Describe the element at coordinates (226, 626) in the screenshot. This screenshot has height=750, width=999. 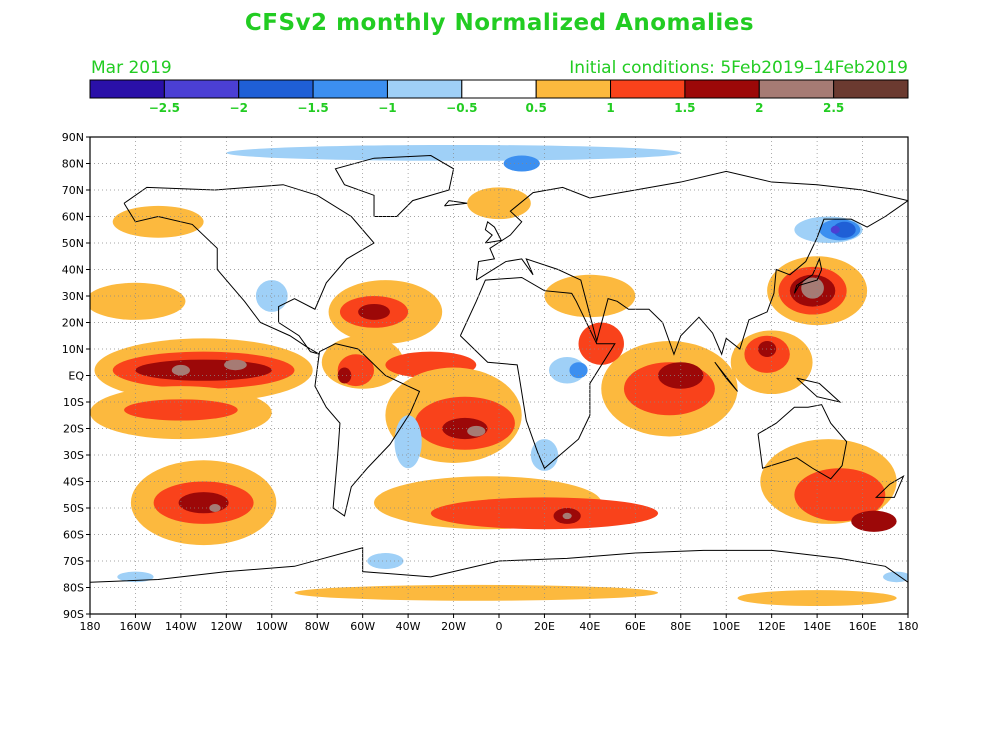
I see `lon-tick-label: 120W` at that location.